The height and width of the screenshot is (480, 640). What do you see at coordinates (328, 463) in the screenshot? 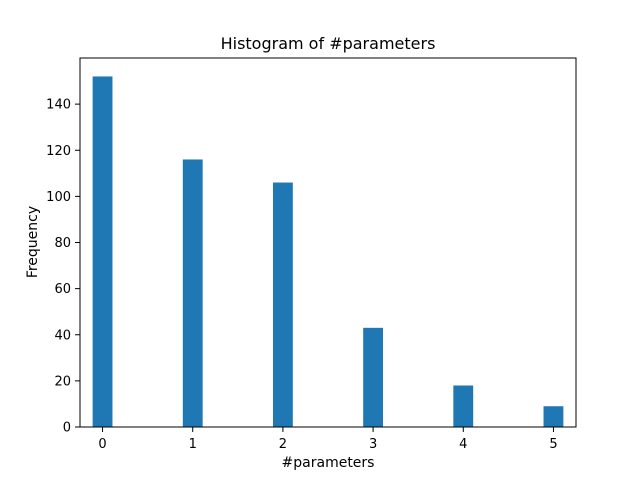
I see `x-axis-label: #parameters` at bounding box center [328, 463].